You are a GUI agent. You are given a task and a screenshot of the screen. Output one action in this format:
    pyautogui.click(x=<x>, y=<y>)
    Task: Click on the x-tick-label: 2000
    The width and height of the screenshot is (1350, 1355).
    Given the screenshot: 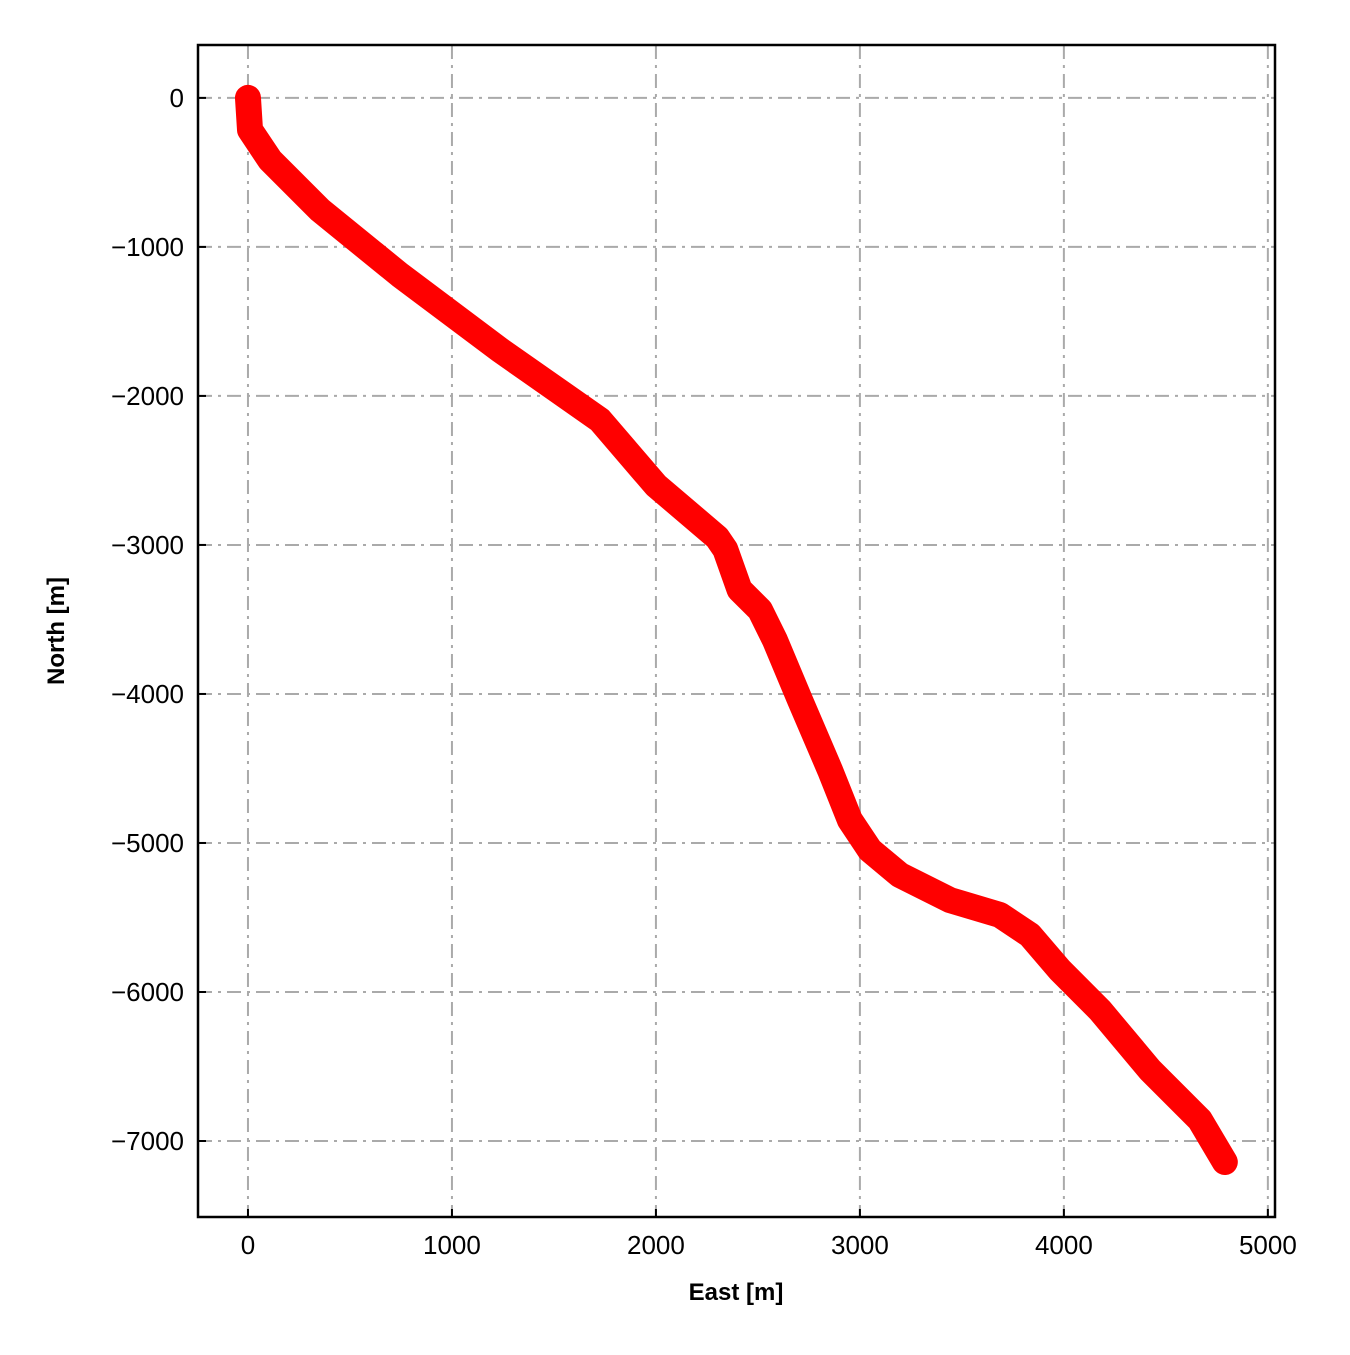 What is the action you would take?
    pyautogui.click(x=656, y=1245)
    